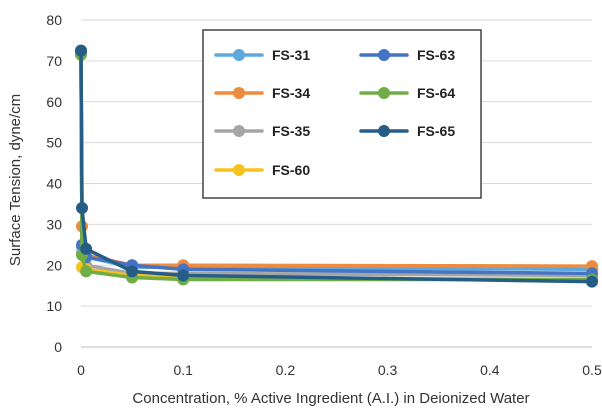 This screenshot has width=602, height=410. Describe the element at coordinates (183, 370) in the screenshot. I see `x-tick-label-0.1: 0.1` at that location.